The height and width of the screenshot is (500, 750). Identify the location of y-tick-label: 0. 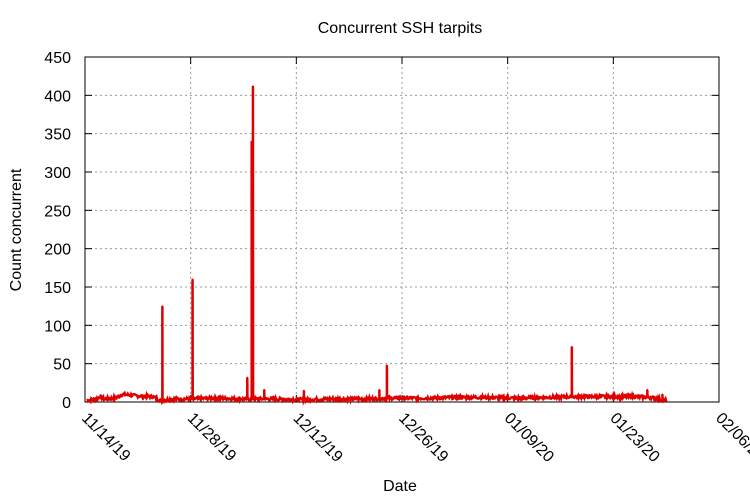
(66, 403).